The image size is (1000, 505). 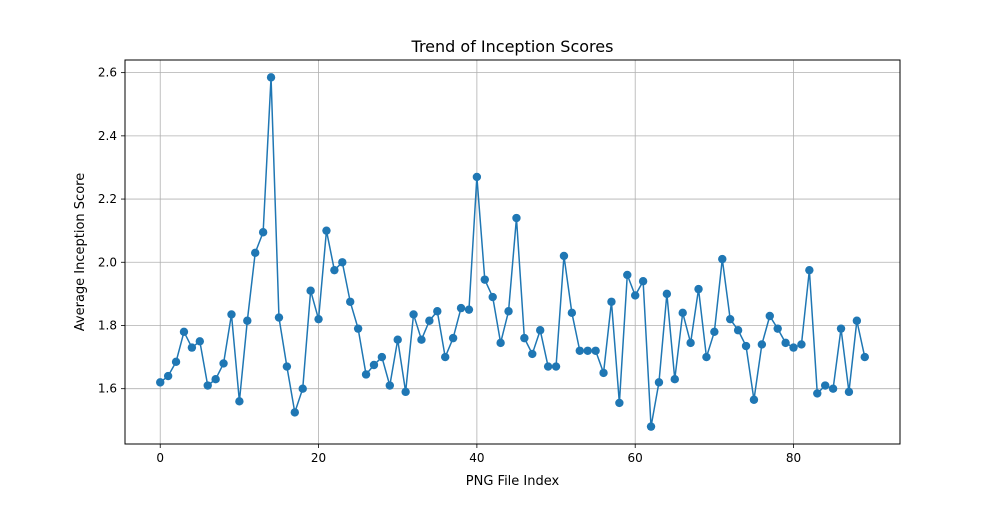 What do you see at coordinates (107, 262) in the screenshot?
I see `y-tick-label: 2.0` at bounding box center [107, 262].